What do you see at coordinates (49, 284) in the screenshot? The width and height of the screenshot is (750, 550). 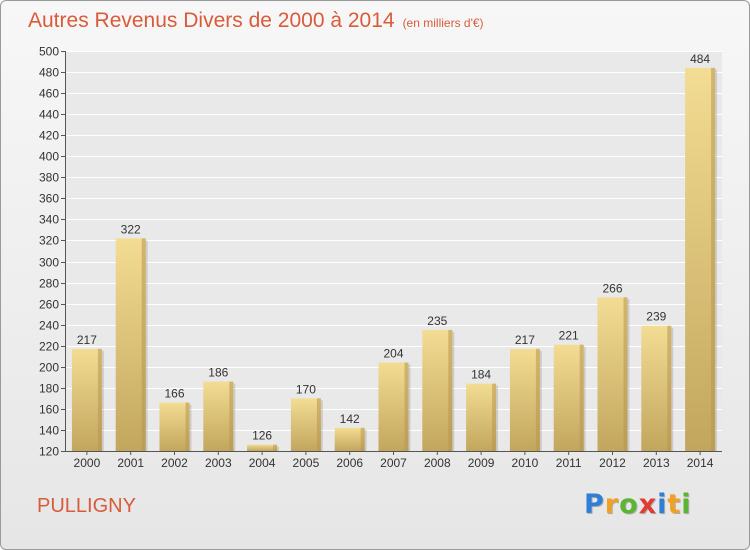 I see `y-tick-label: 280` at bounding box center [49, 284].